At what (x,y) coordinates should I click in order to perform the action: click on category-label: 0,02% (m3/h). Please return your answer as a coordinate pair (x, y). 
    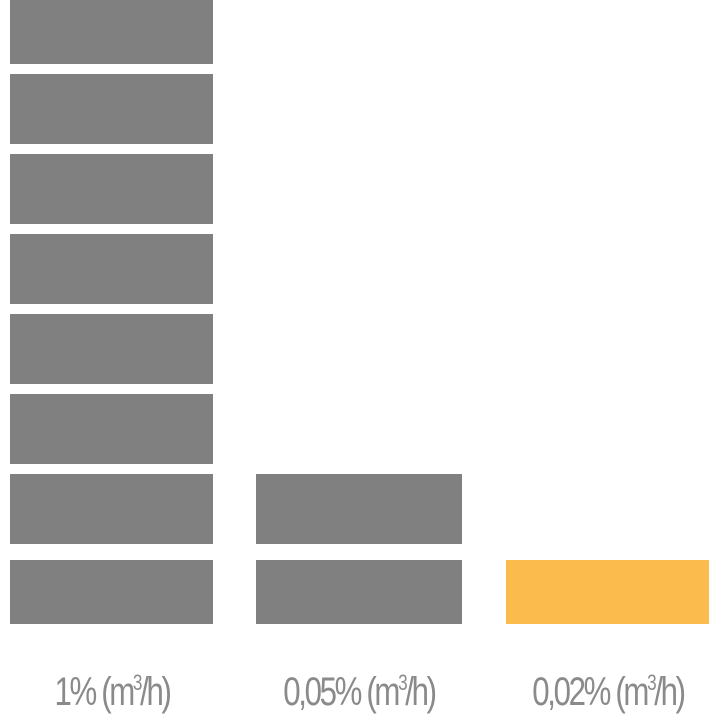
    Looking at the image, I should click on (609, 692).